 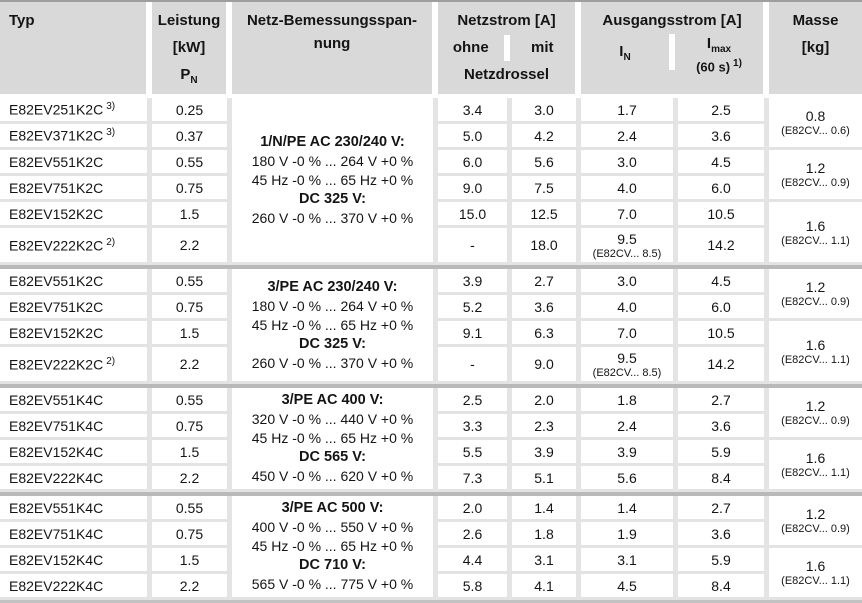 What do you see at coordinates (506, 20) in the screenshot?
I see `netzstrom-title: Netzstrom [A]` at bounding box center [506, 20].